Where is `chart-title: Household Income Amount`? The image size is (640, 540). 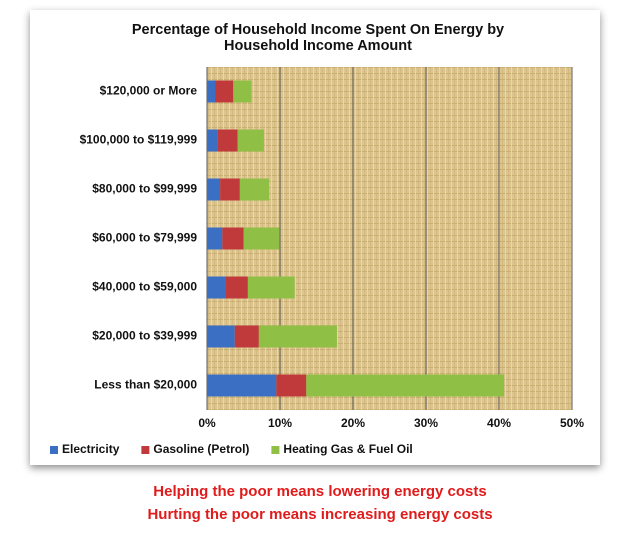
chart-title: Household Income Amount is located at coordinates (318, 46).